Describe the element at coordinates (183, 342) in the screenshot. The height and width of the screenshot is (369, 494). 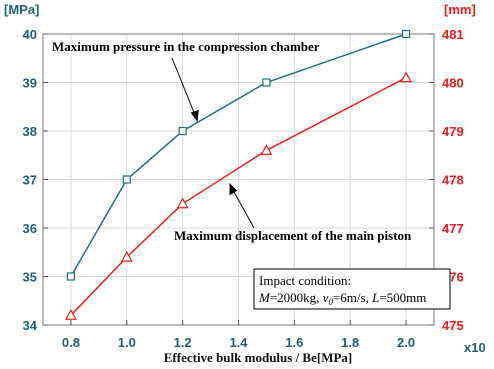
I see `x-tick-label: 1.2` at that location.